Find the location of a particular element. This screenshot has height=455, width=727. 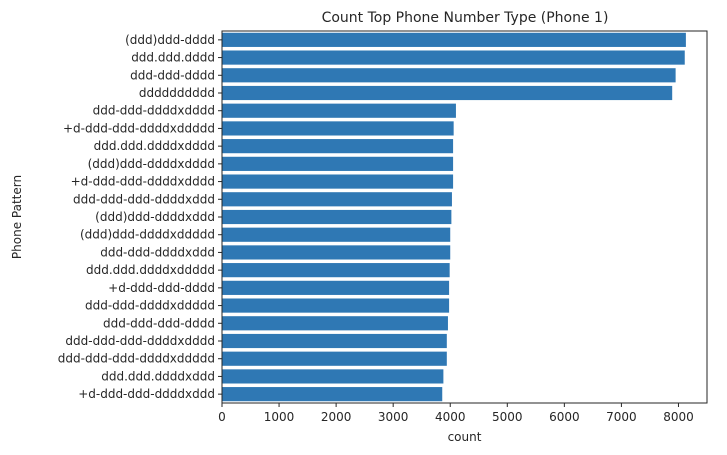

x-tick-label: 1000 is located at coordinates (279, 417).